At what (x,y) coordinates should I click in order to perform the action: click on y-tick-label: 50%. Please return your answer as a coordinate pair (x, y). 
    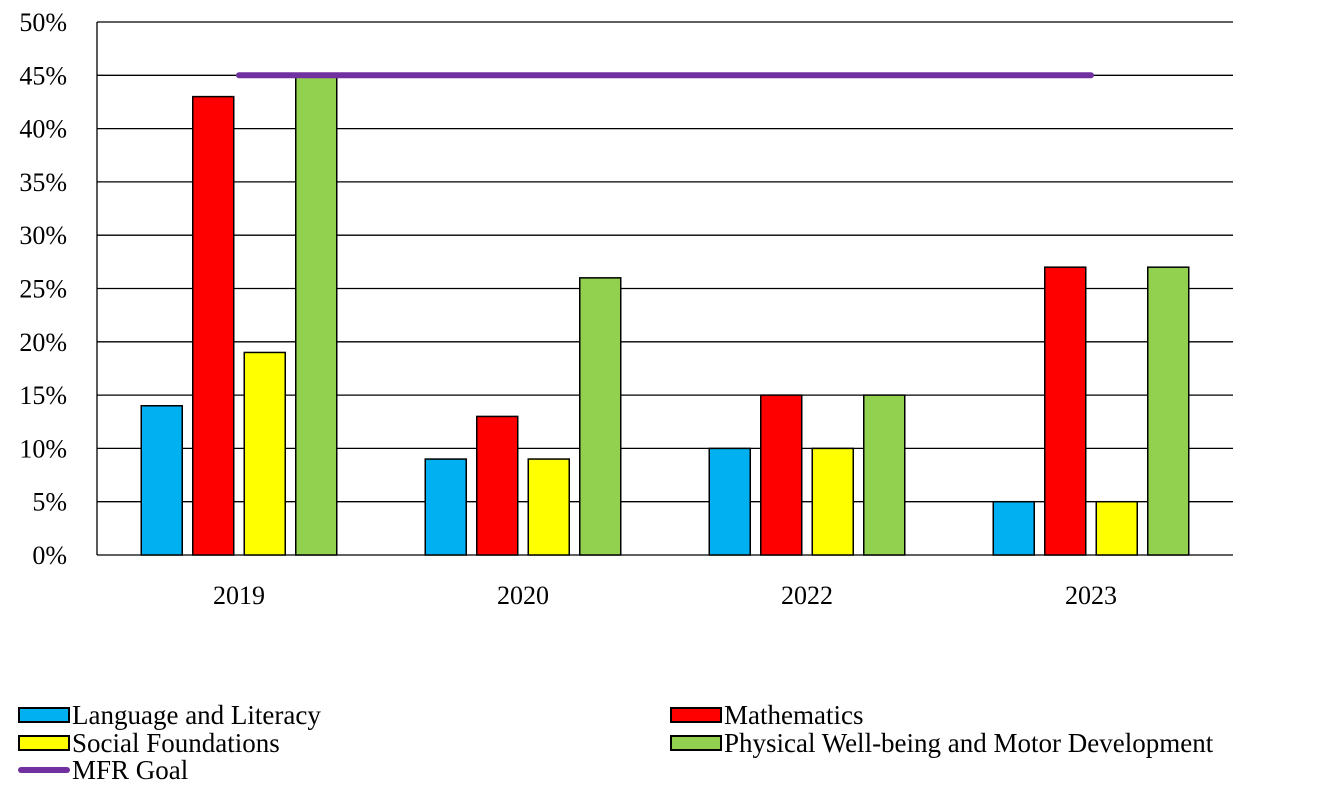
    Looking at the image, I should click on (43, 22).